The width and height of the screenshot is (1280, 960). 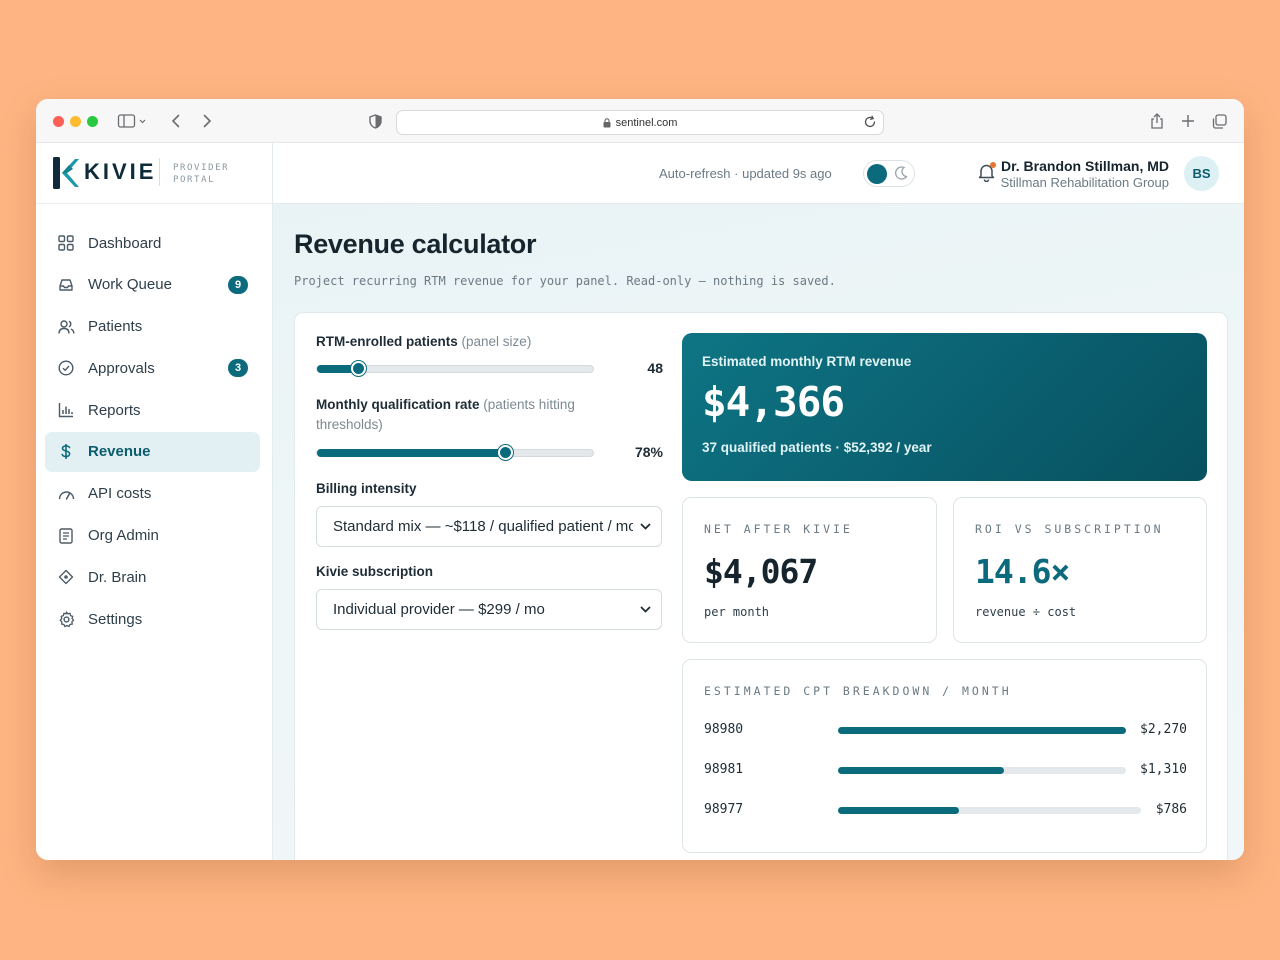 What do you see at coordinates (152, 619) in the screenshot?
I see `sidebar-item-settings: Settings` at bounding box center [152, 619].